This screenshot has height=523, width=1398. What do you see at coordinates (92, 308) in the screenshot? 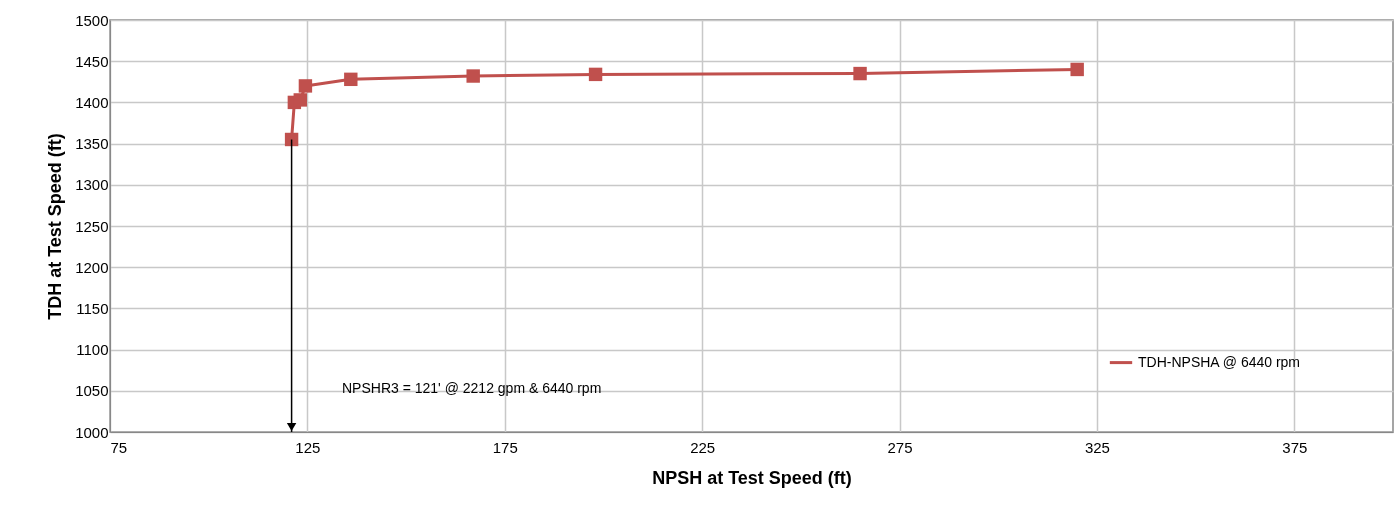
I see `y-tick-label: 1150` at bounding box center [92, 308].